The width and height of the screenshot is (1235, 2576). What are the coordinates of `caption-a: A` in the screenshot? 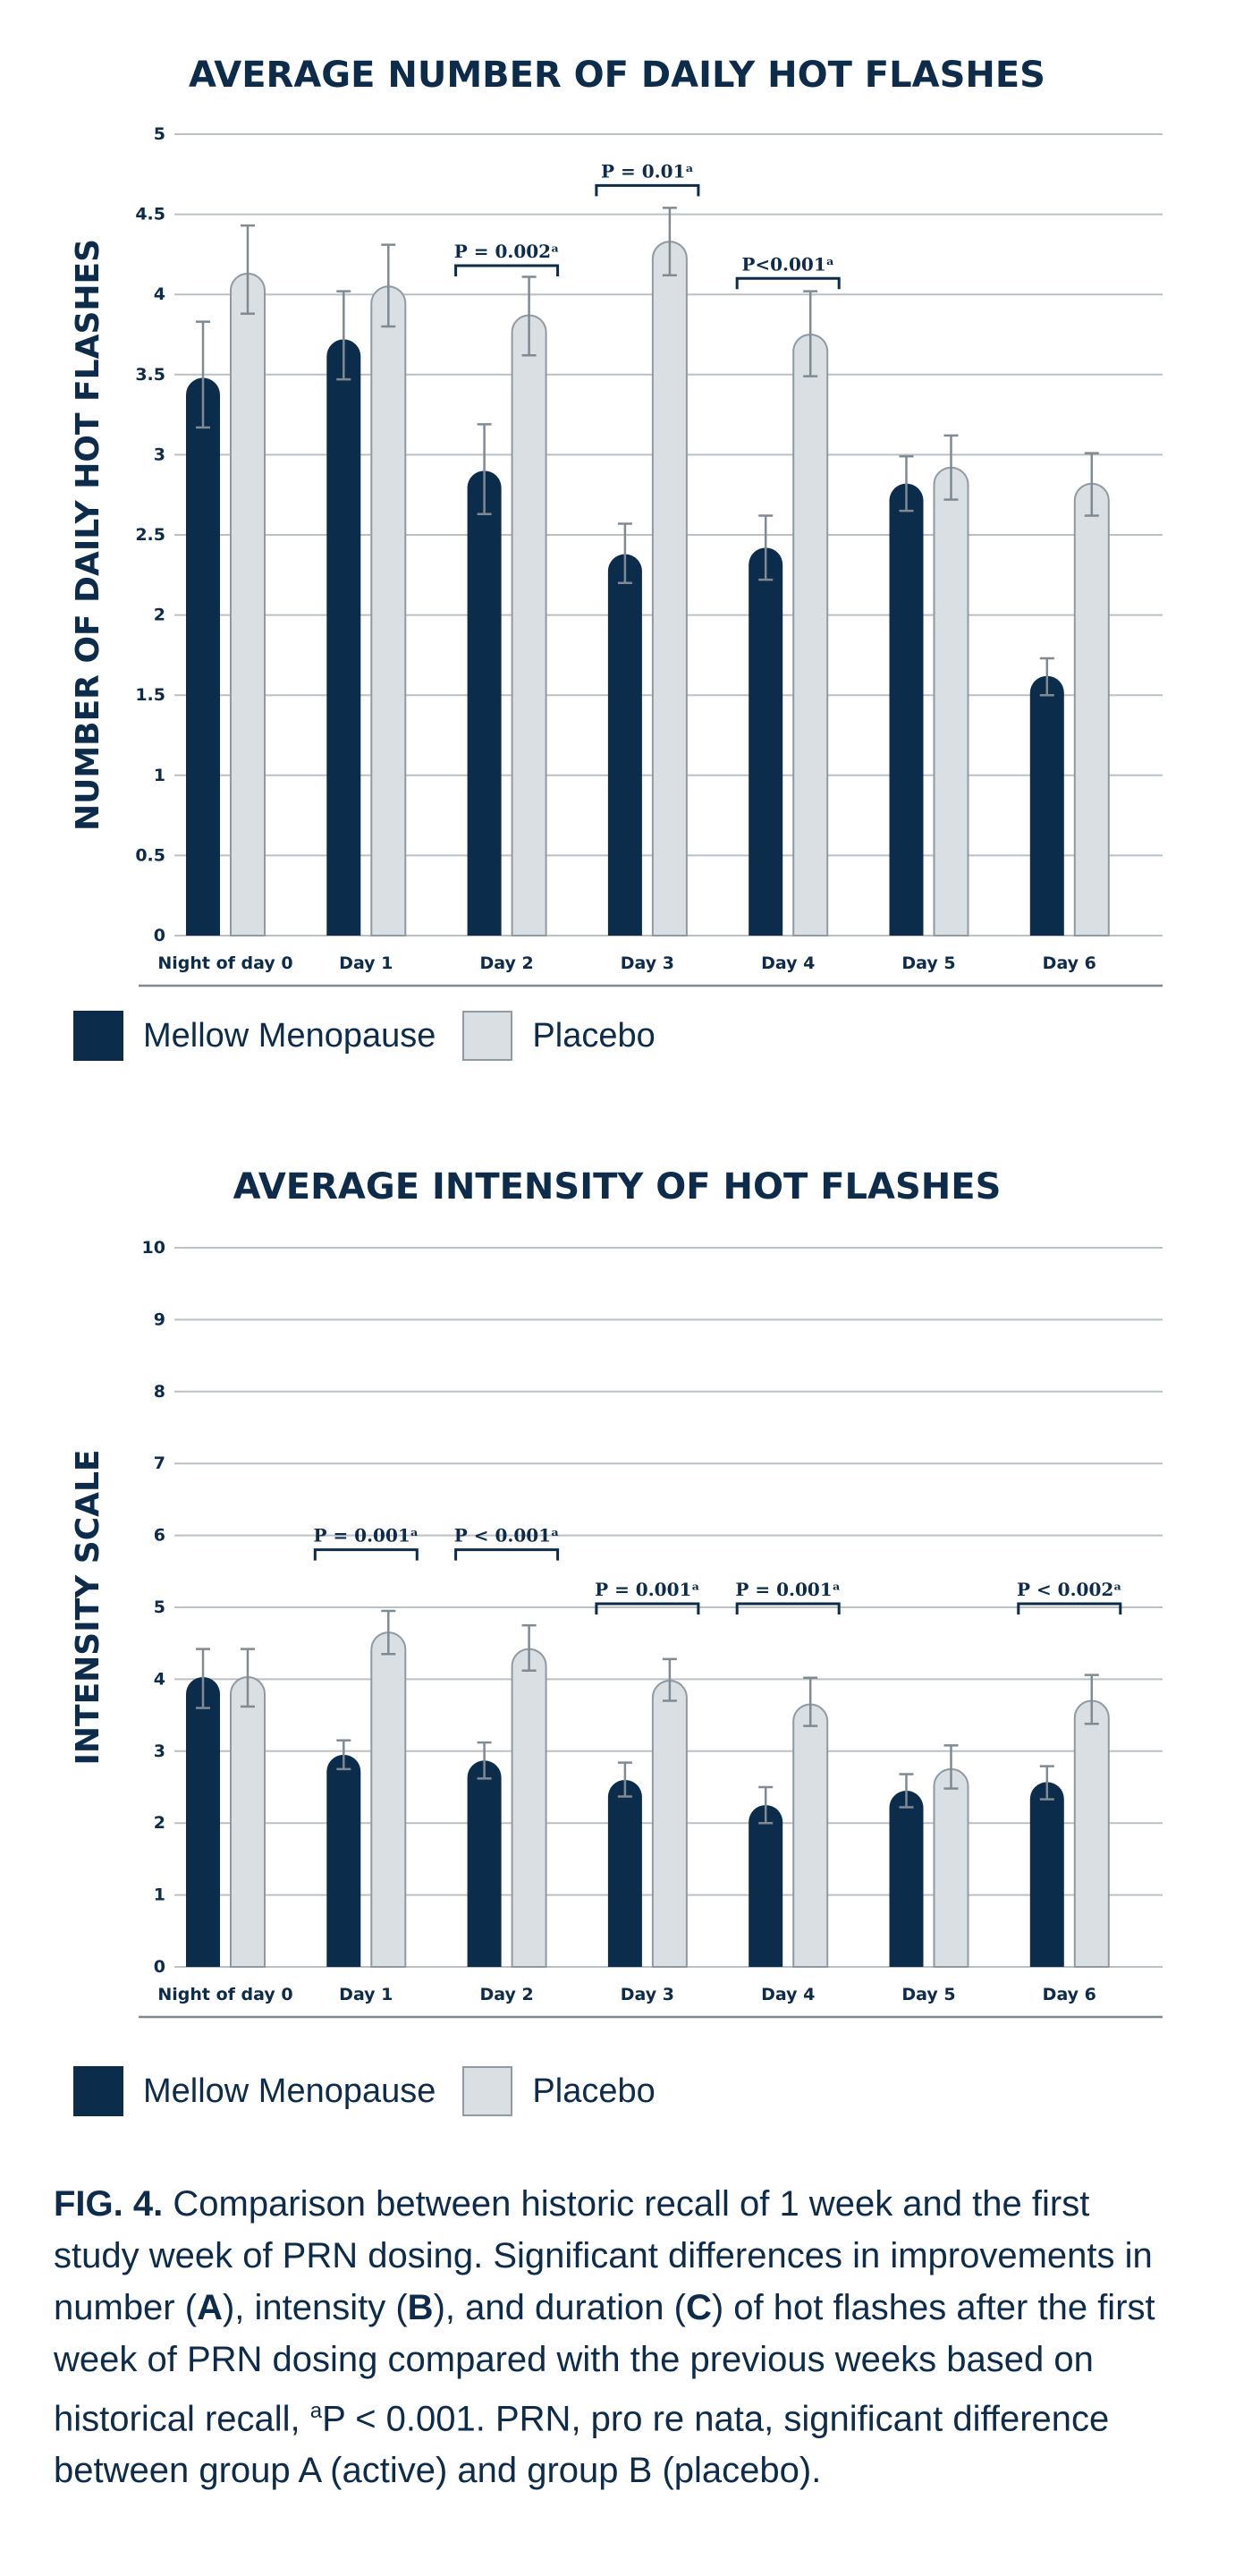 It's located at (210, 2307).